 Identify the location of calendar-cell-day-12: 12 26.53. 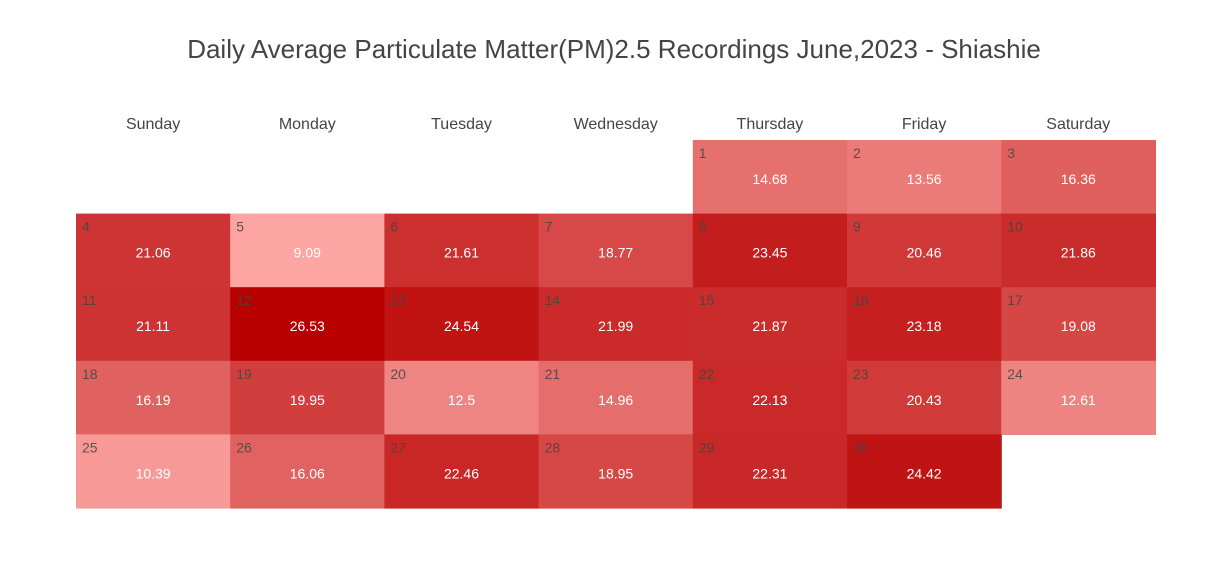
(307, 324).